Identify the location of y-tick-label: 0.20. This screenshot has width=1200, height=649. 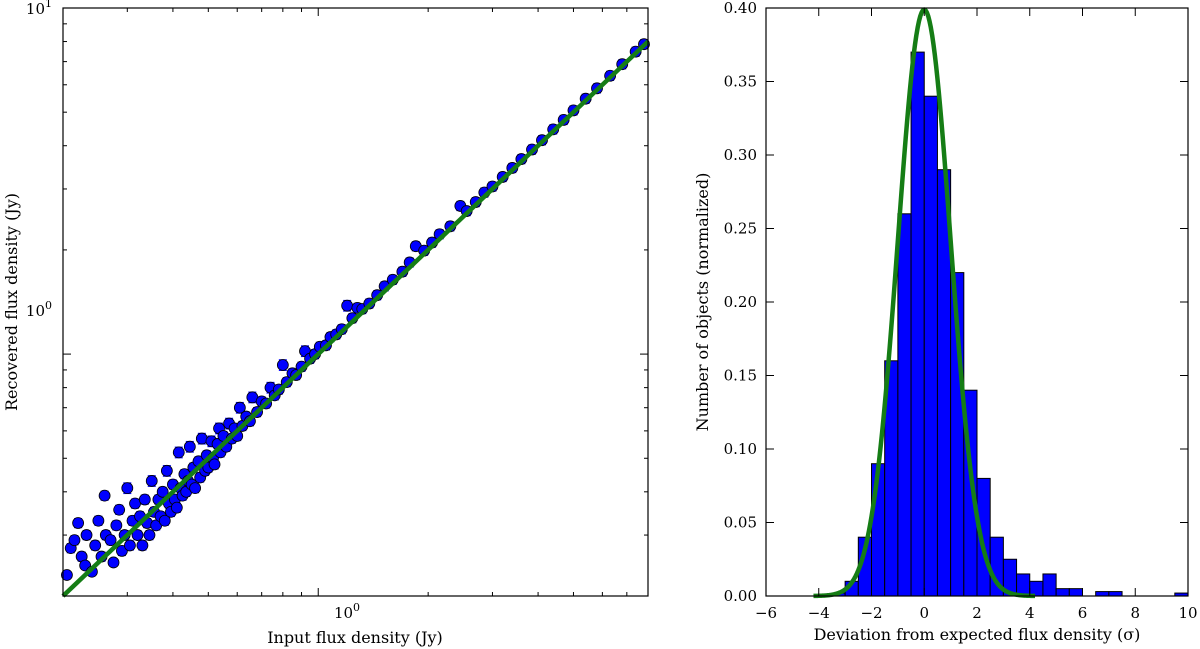
(740, 302).